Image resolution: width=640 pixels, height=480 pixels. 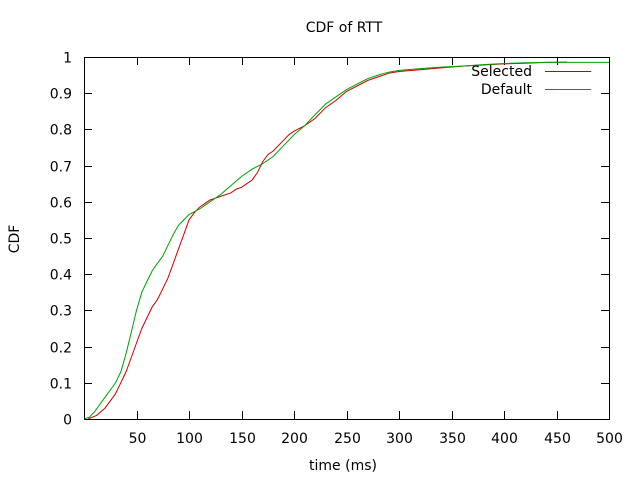 What do you see at coordinates (507, 90) in the screenshot?
I see `legend-label-default: Default` at bounding box center [507, 90].